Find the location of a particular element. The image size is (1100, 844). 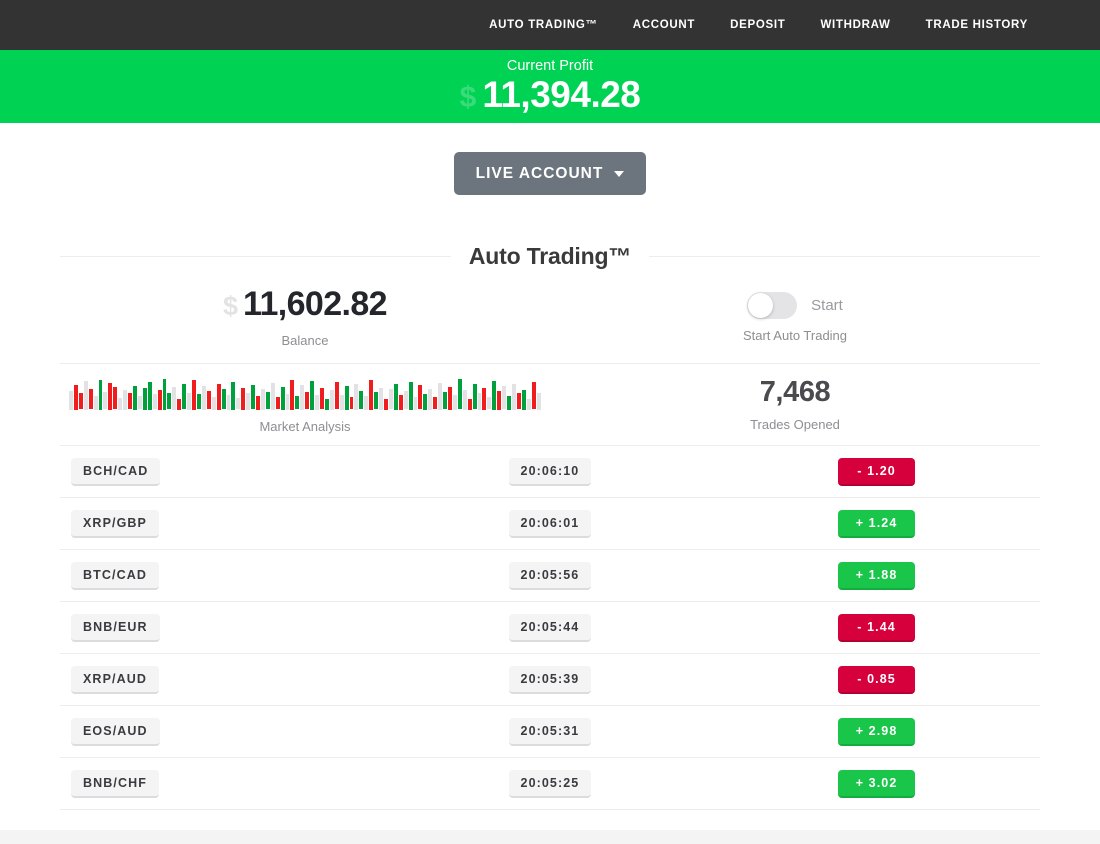

market-analysis-caption: Market Analysis is located at coordinates (305, 426).